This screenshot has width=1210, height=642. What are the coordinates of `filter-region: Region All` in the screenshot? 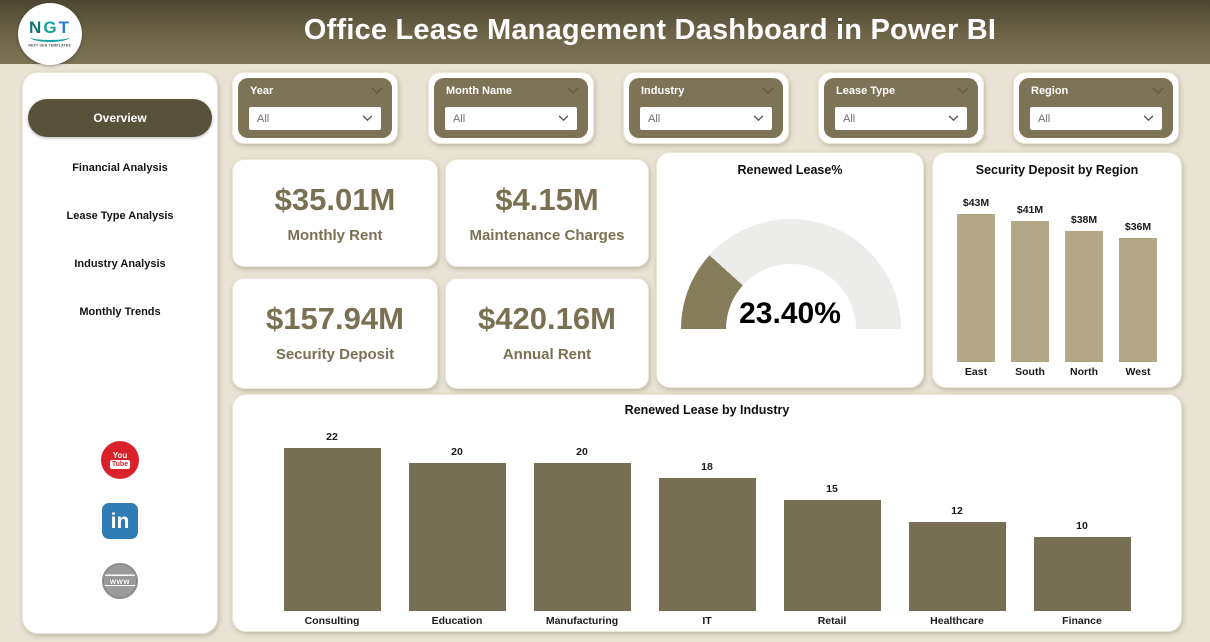 It's located at (1096, 108).